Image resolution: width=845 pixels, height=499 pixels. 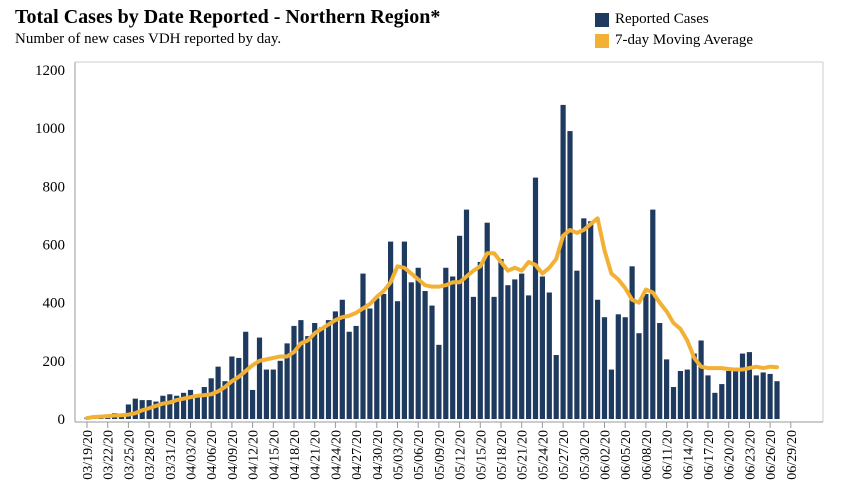 I want to click on x-tick-label: 03/22/20, so click(x=109, y=455).